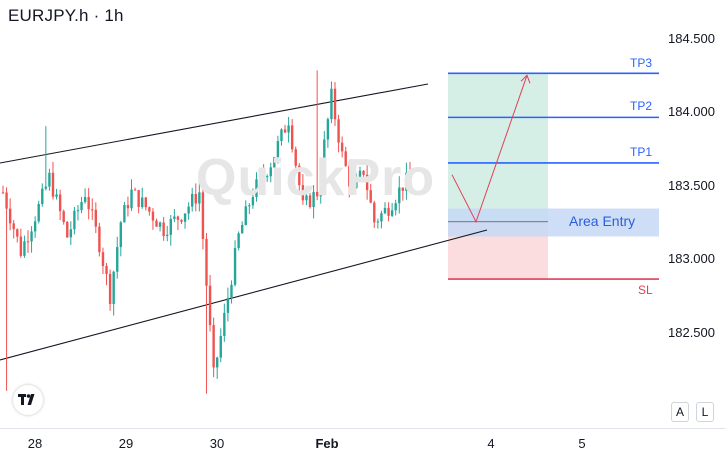 This screenshot has width=725, height=458. Describe the element at coordinates (705, 412) in the screenshot. I see `log-scale-button: L` at that location.